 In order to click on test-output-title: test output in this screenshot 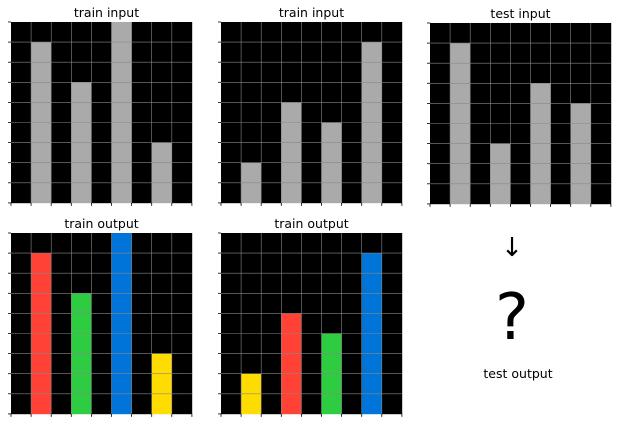, I will do `click(518, 373)`.